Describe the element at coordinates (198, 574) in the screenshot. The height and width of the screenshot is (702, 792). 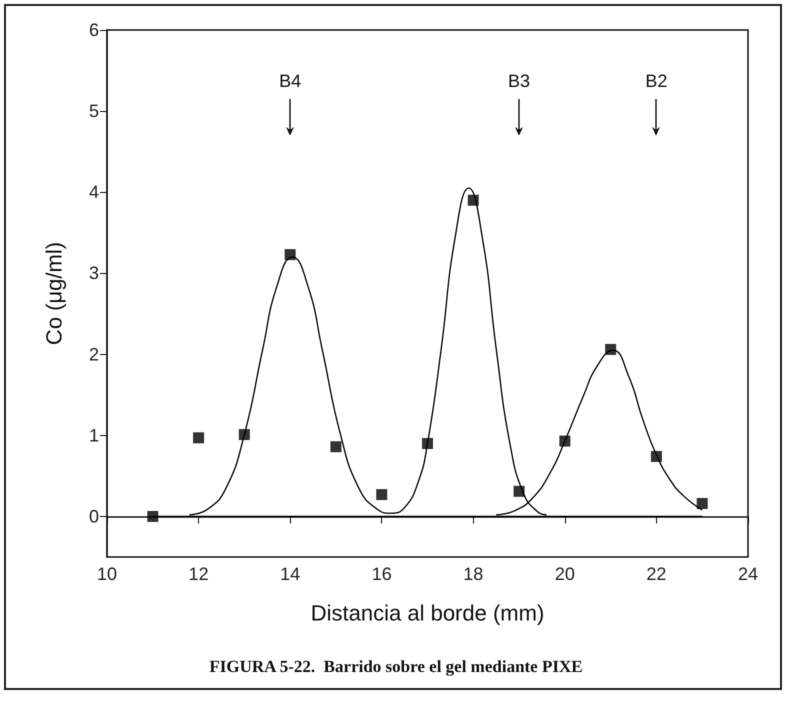
I see `x-tick-label: 12` at that location.